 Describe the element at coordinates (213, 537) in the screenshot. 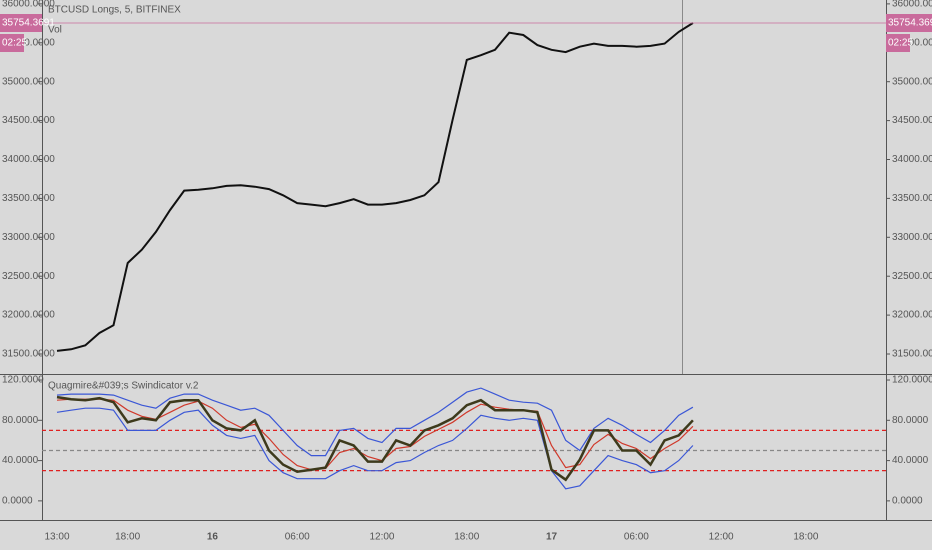

I see `x-tick-label: 16` at that location.